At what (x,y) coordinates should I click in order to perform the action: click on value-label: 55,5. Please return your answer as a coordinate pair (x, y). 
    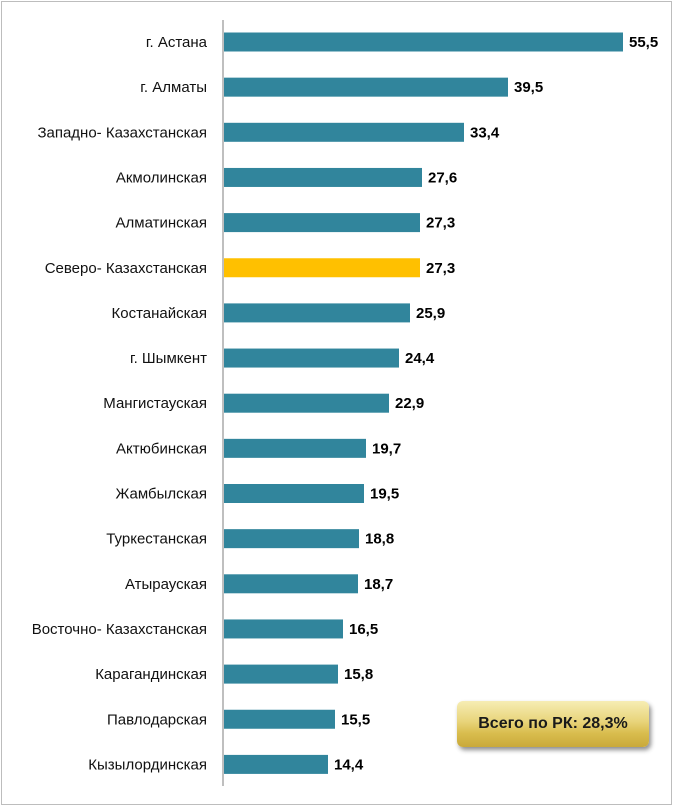
    Looking at the image, I should click on (643, 42).